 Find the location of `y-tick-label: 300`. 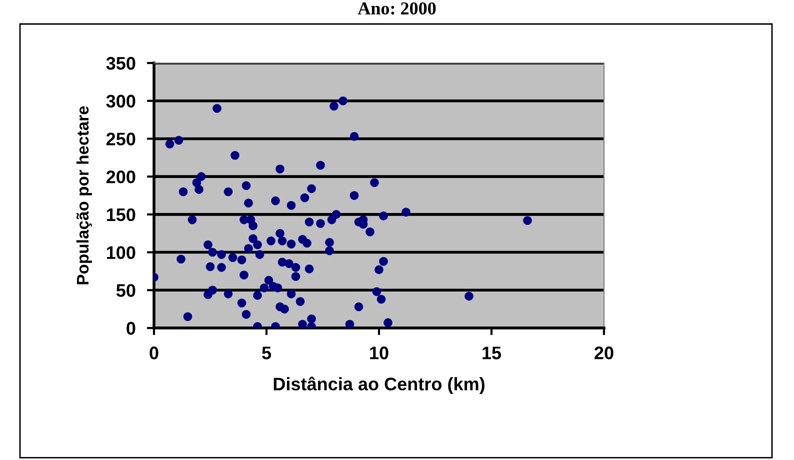

y-tick-label: 300 is located at coordinates (121, 101).